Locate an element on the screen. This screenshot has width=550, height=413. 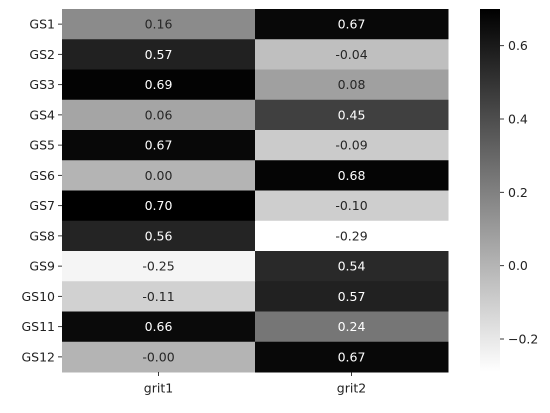
cell-value-label: -0.25 is located at coordinates (158, 266).